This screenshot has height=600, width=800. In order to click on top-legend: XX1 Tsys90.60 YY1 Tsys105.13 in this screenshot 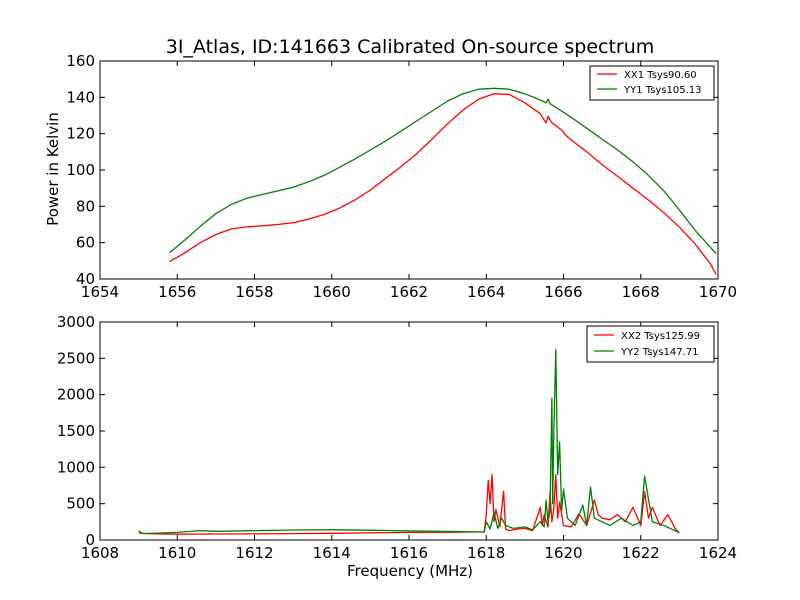, I will do `click(652, 83)`.